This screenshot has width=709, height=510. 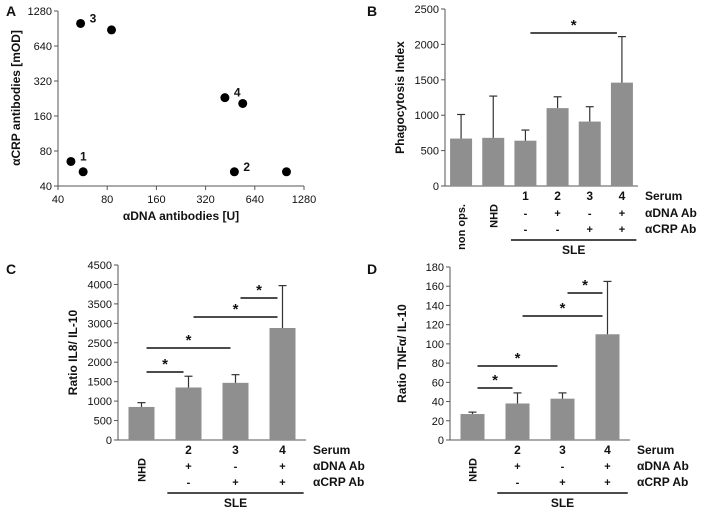 What do you see at coordinates (304, 200) in the screenshot?
I see `x-tick-label: 1280` at bounding box center [304, 200].